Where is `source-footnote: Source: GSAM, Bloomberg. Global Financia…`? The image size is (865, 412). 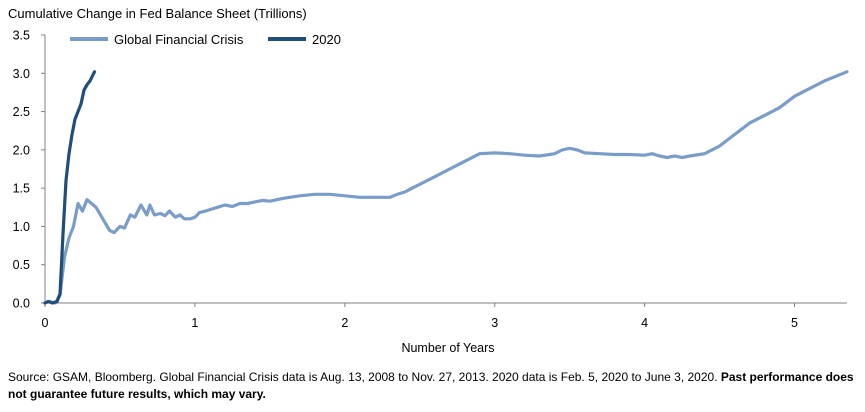
source-footnote: Source: GSAM, Bloomberg. Global Financia… is located at coordinates (433, 386).